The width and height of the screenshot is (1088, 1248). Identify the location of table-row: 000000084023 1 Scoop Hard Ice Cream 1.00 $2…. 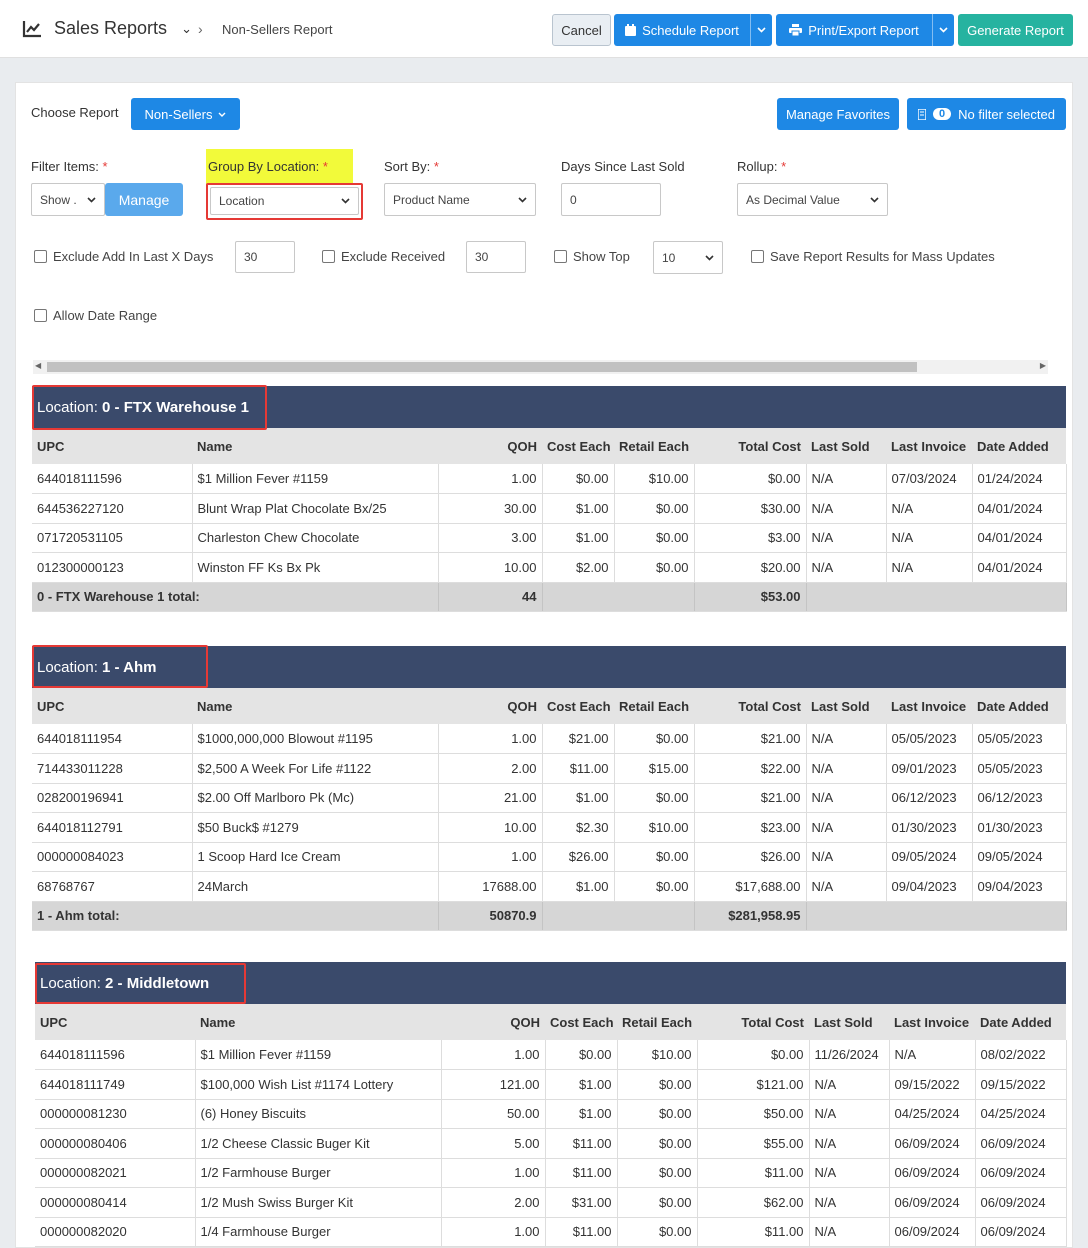
(549, 857).